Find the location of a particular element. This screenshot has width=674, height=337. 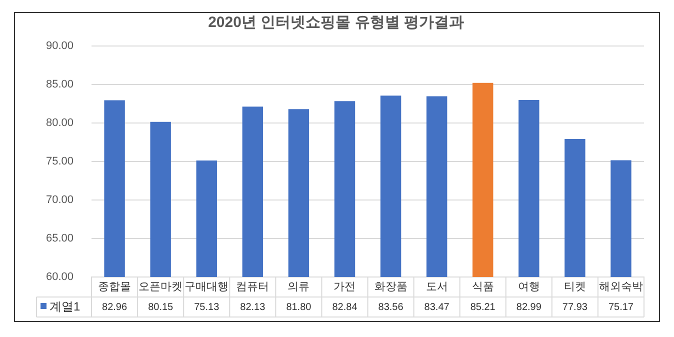

x-tick-label: 컴퓨터 is located at coordinates (253, 287).